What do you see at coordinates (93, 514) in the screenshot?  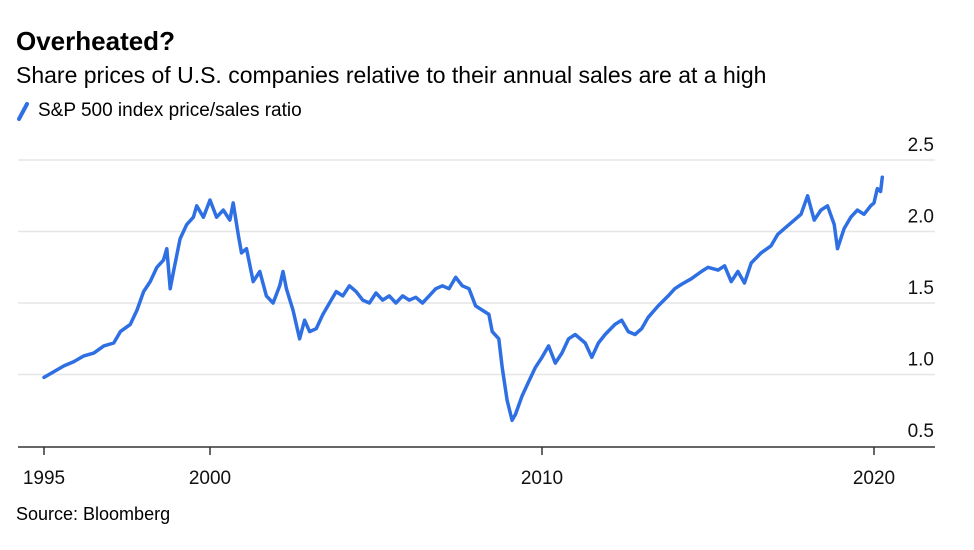 I see `source-note: Source: Bloomberg` at bounding box center [93, 514].